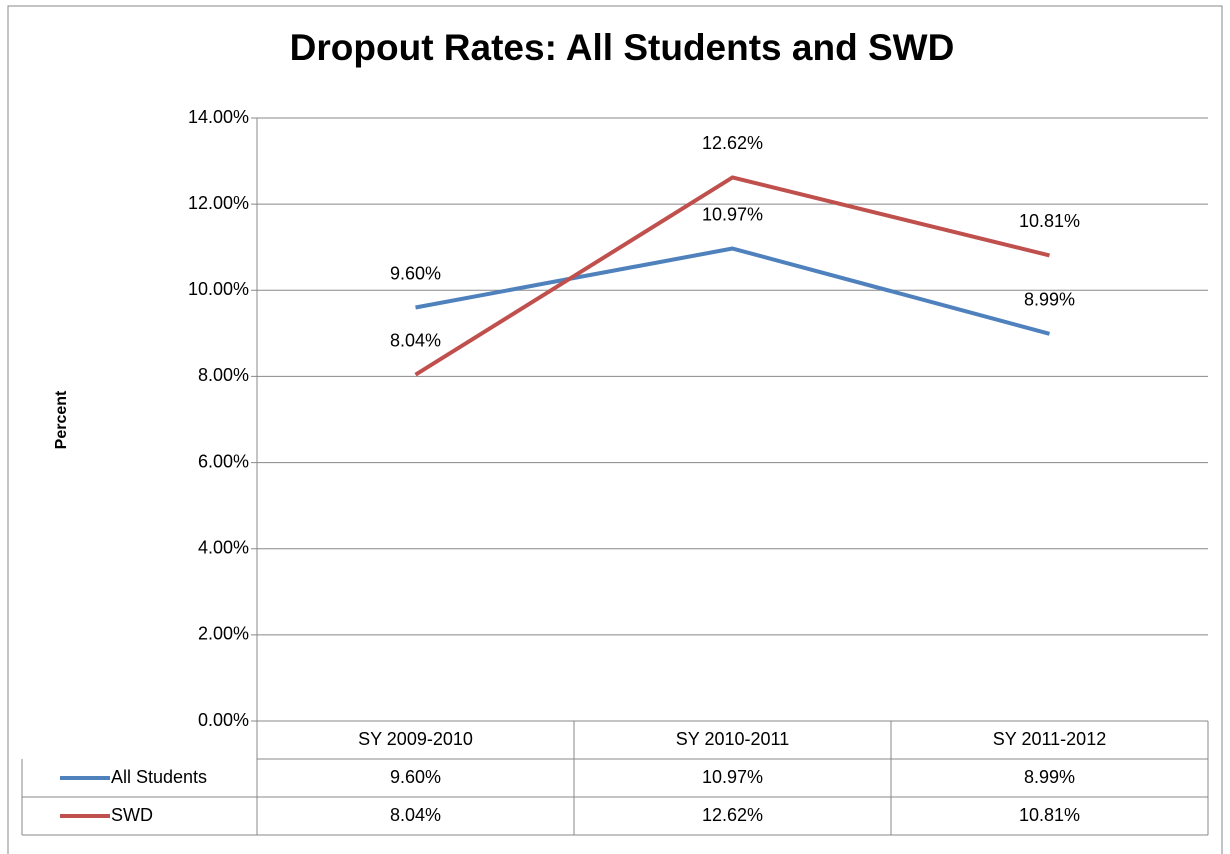 This screenshot has width=1230, height=854. I want to click on table-cell: 9.60%, so click(415, 777).